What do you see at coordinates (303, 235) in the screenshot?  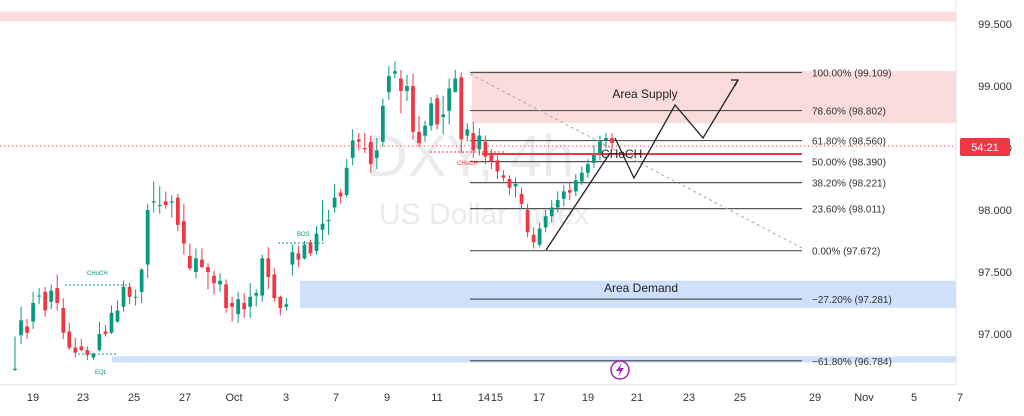 I see `bos-label: BOS` at bounding box center [303, 235].